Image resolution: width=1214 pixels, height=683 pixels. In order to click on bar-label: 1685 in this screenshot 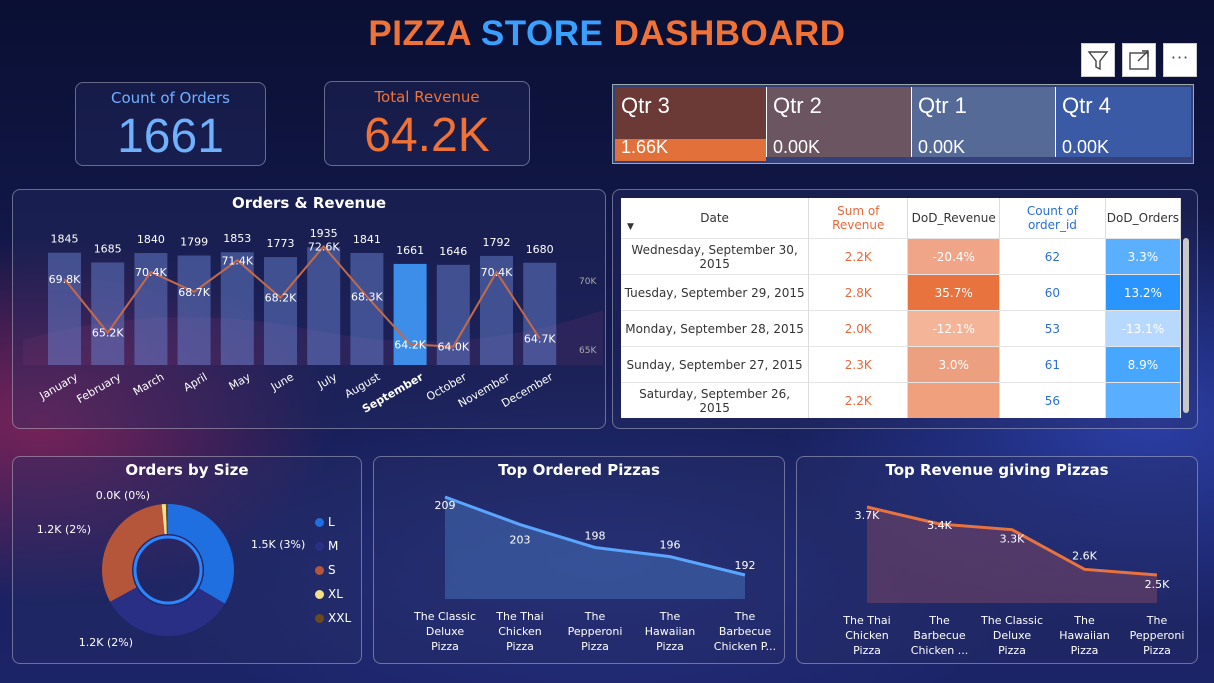, I will do `click(108, 248)`.